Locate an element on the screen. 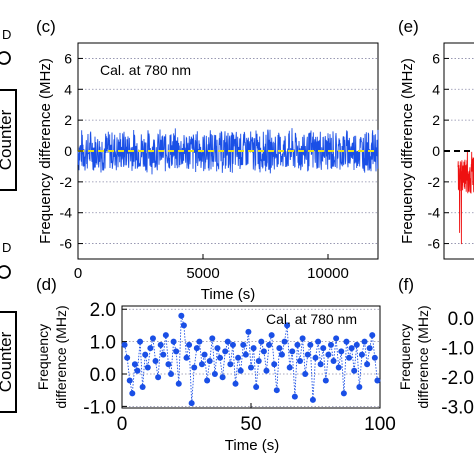  ticks-e: -6 -4 -2 0 2 4 6 is located at coordinates (438, 151).